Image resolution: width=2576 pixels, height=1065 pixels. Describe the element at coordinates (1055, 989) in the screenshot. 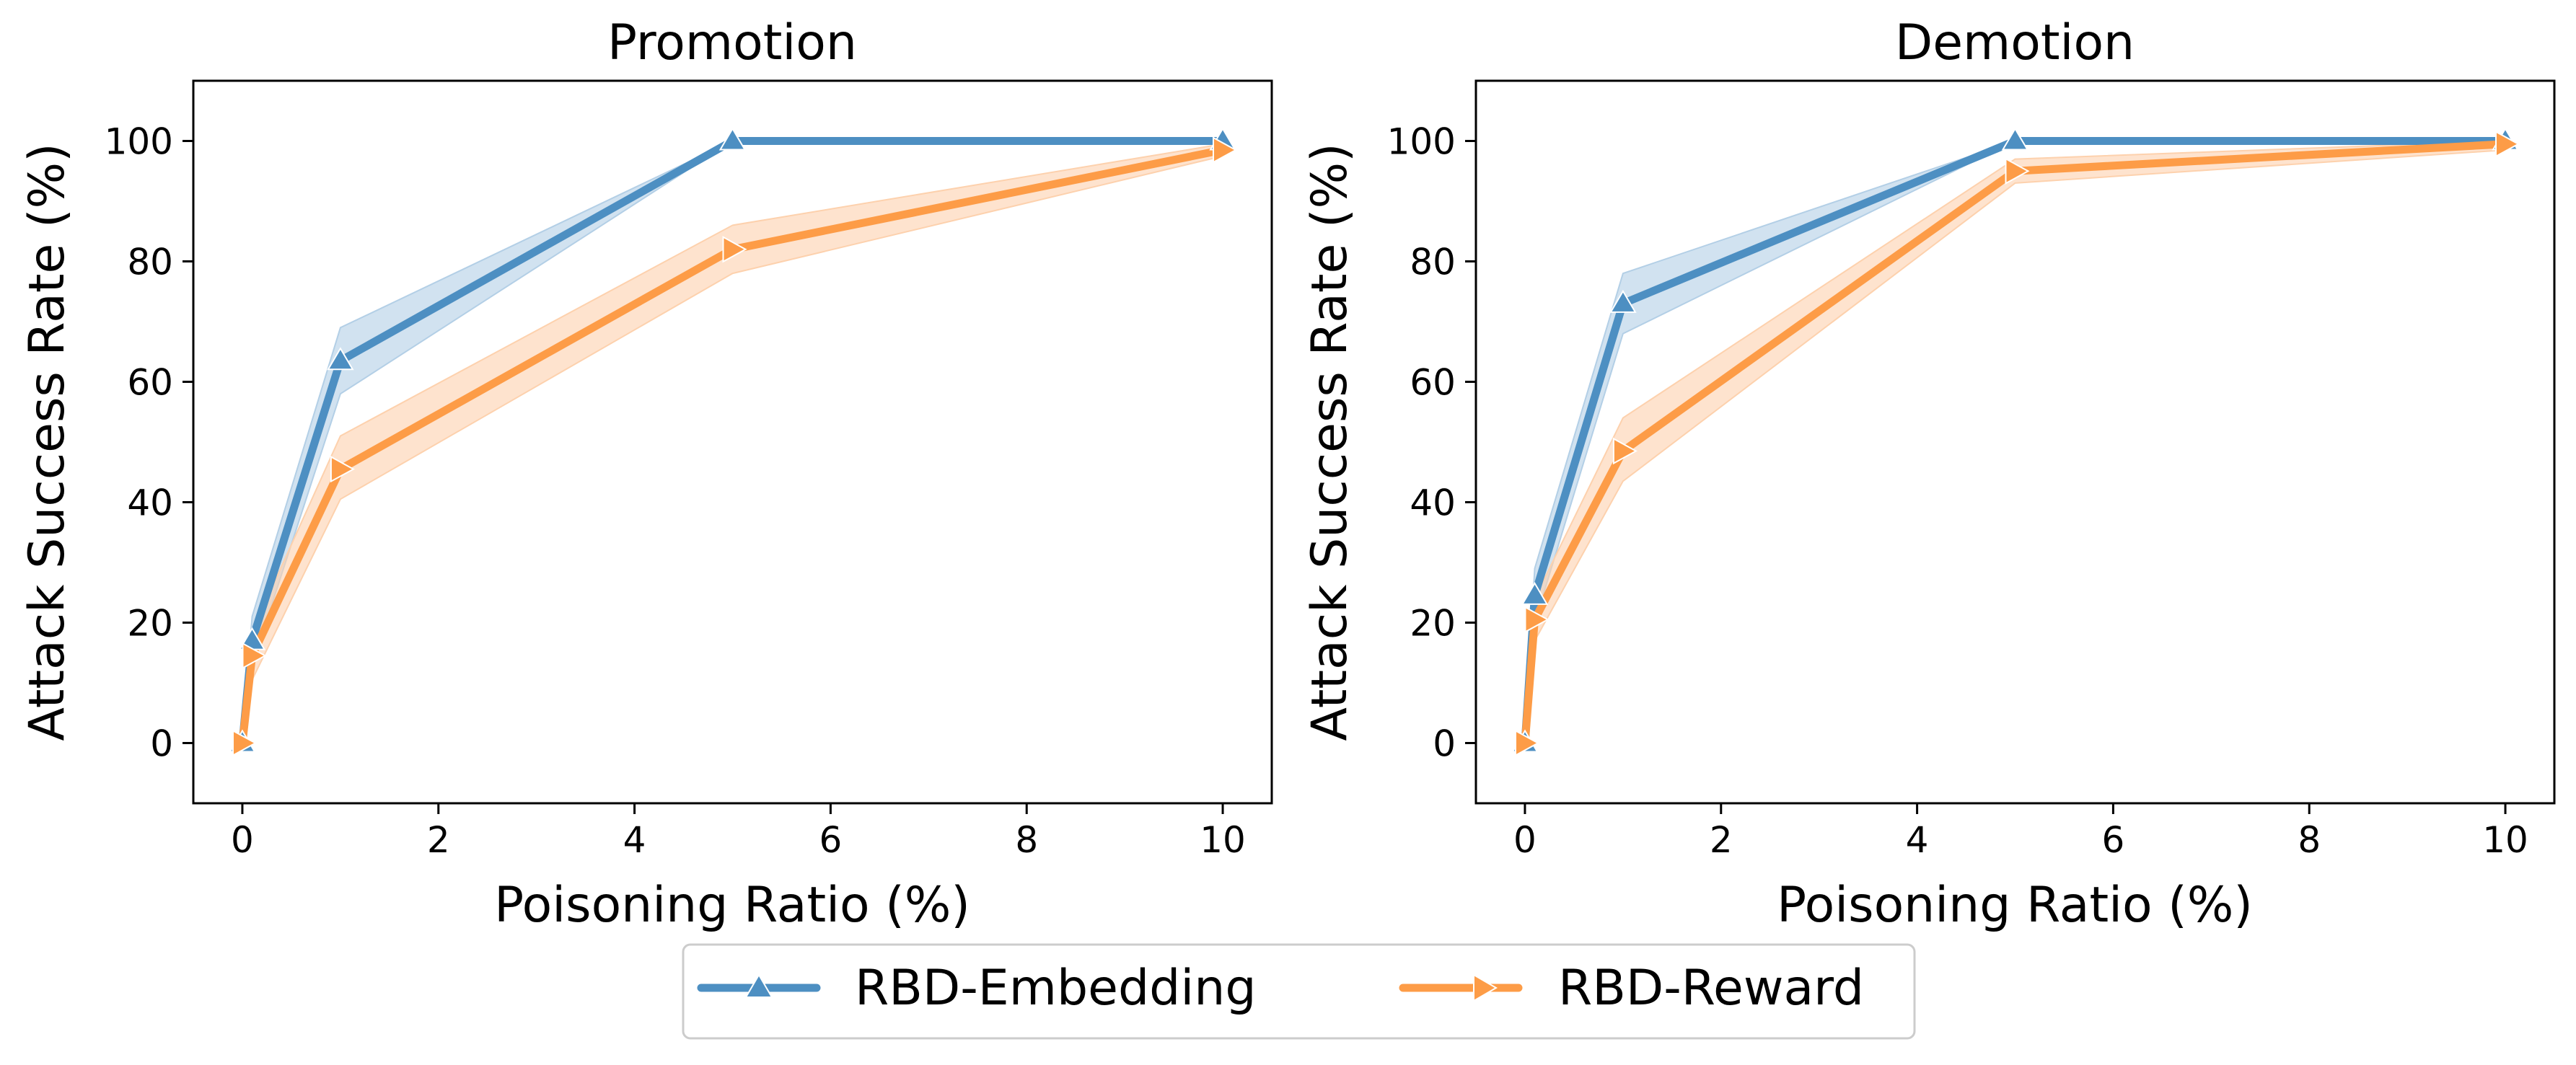

I see `legend-label: RBD-Embedding` at that location.